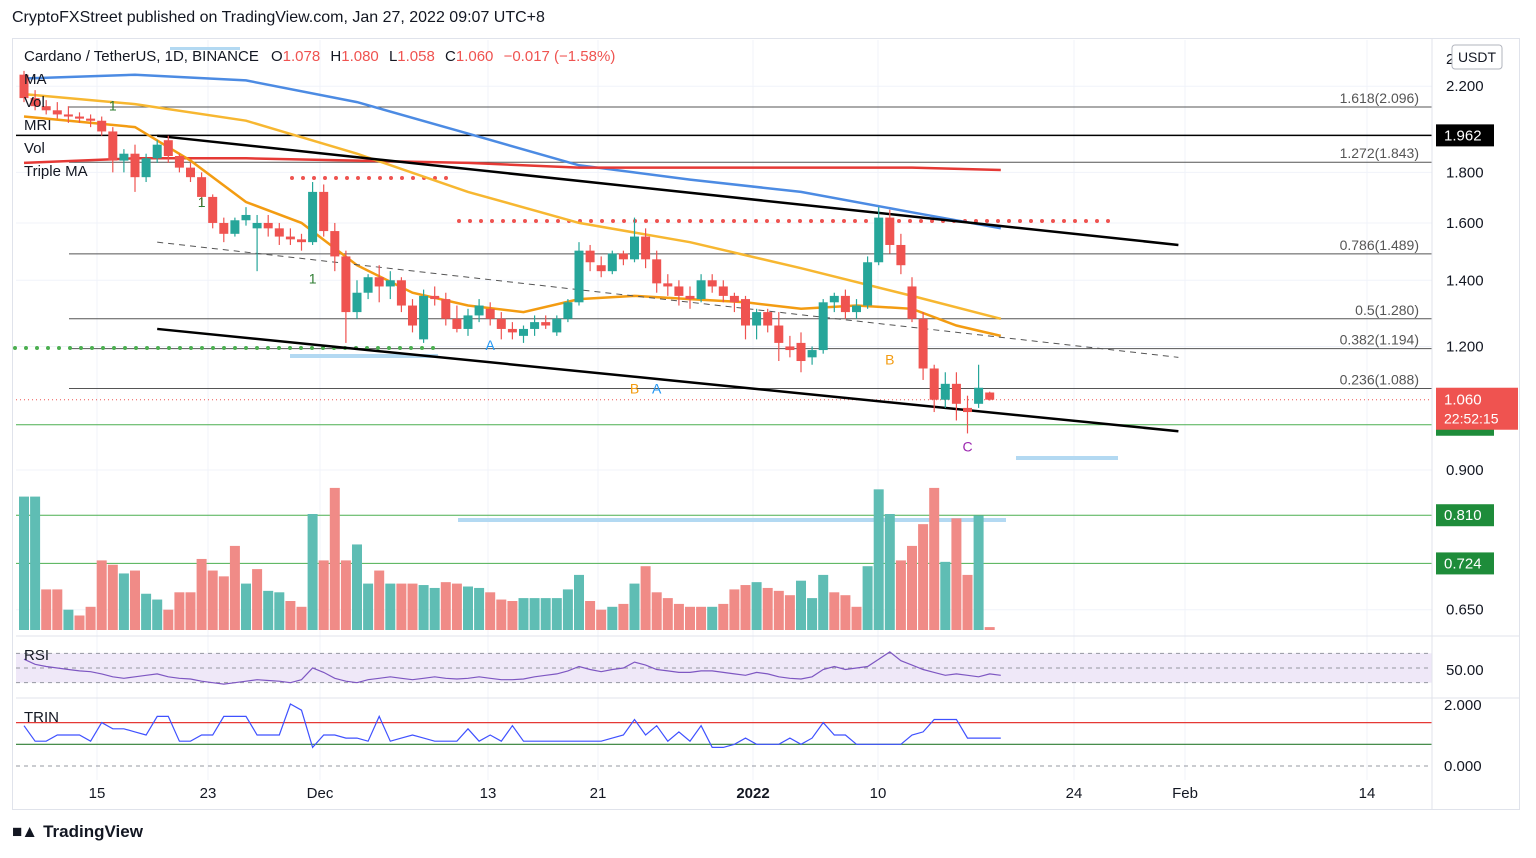 The height and width of the screenshot is (858, 1536). Describe the element at coordinates (41, 717) in the screenshot. I see `trin-label: TRIN` at that location.